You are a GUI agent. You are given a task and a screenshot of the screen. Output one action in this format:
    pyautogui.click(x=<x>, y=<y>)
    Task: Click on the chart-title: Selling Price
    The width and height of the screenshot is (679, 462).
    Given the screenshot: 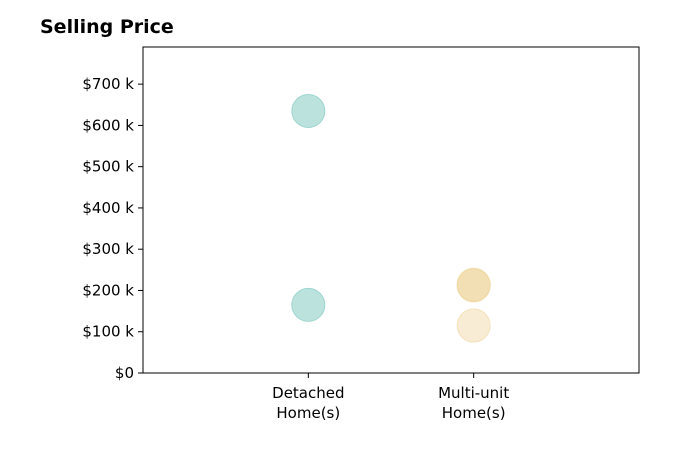 What is the action you would take?
    pyautogui.click(x=107, y=27)
    